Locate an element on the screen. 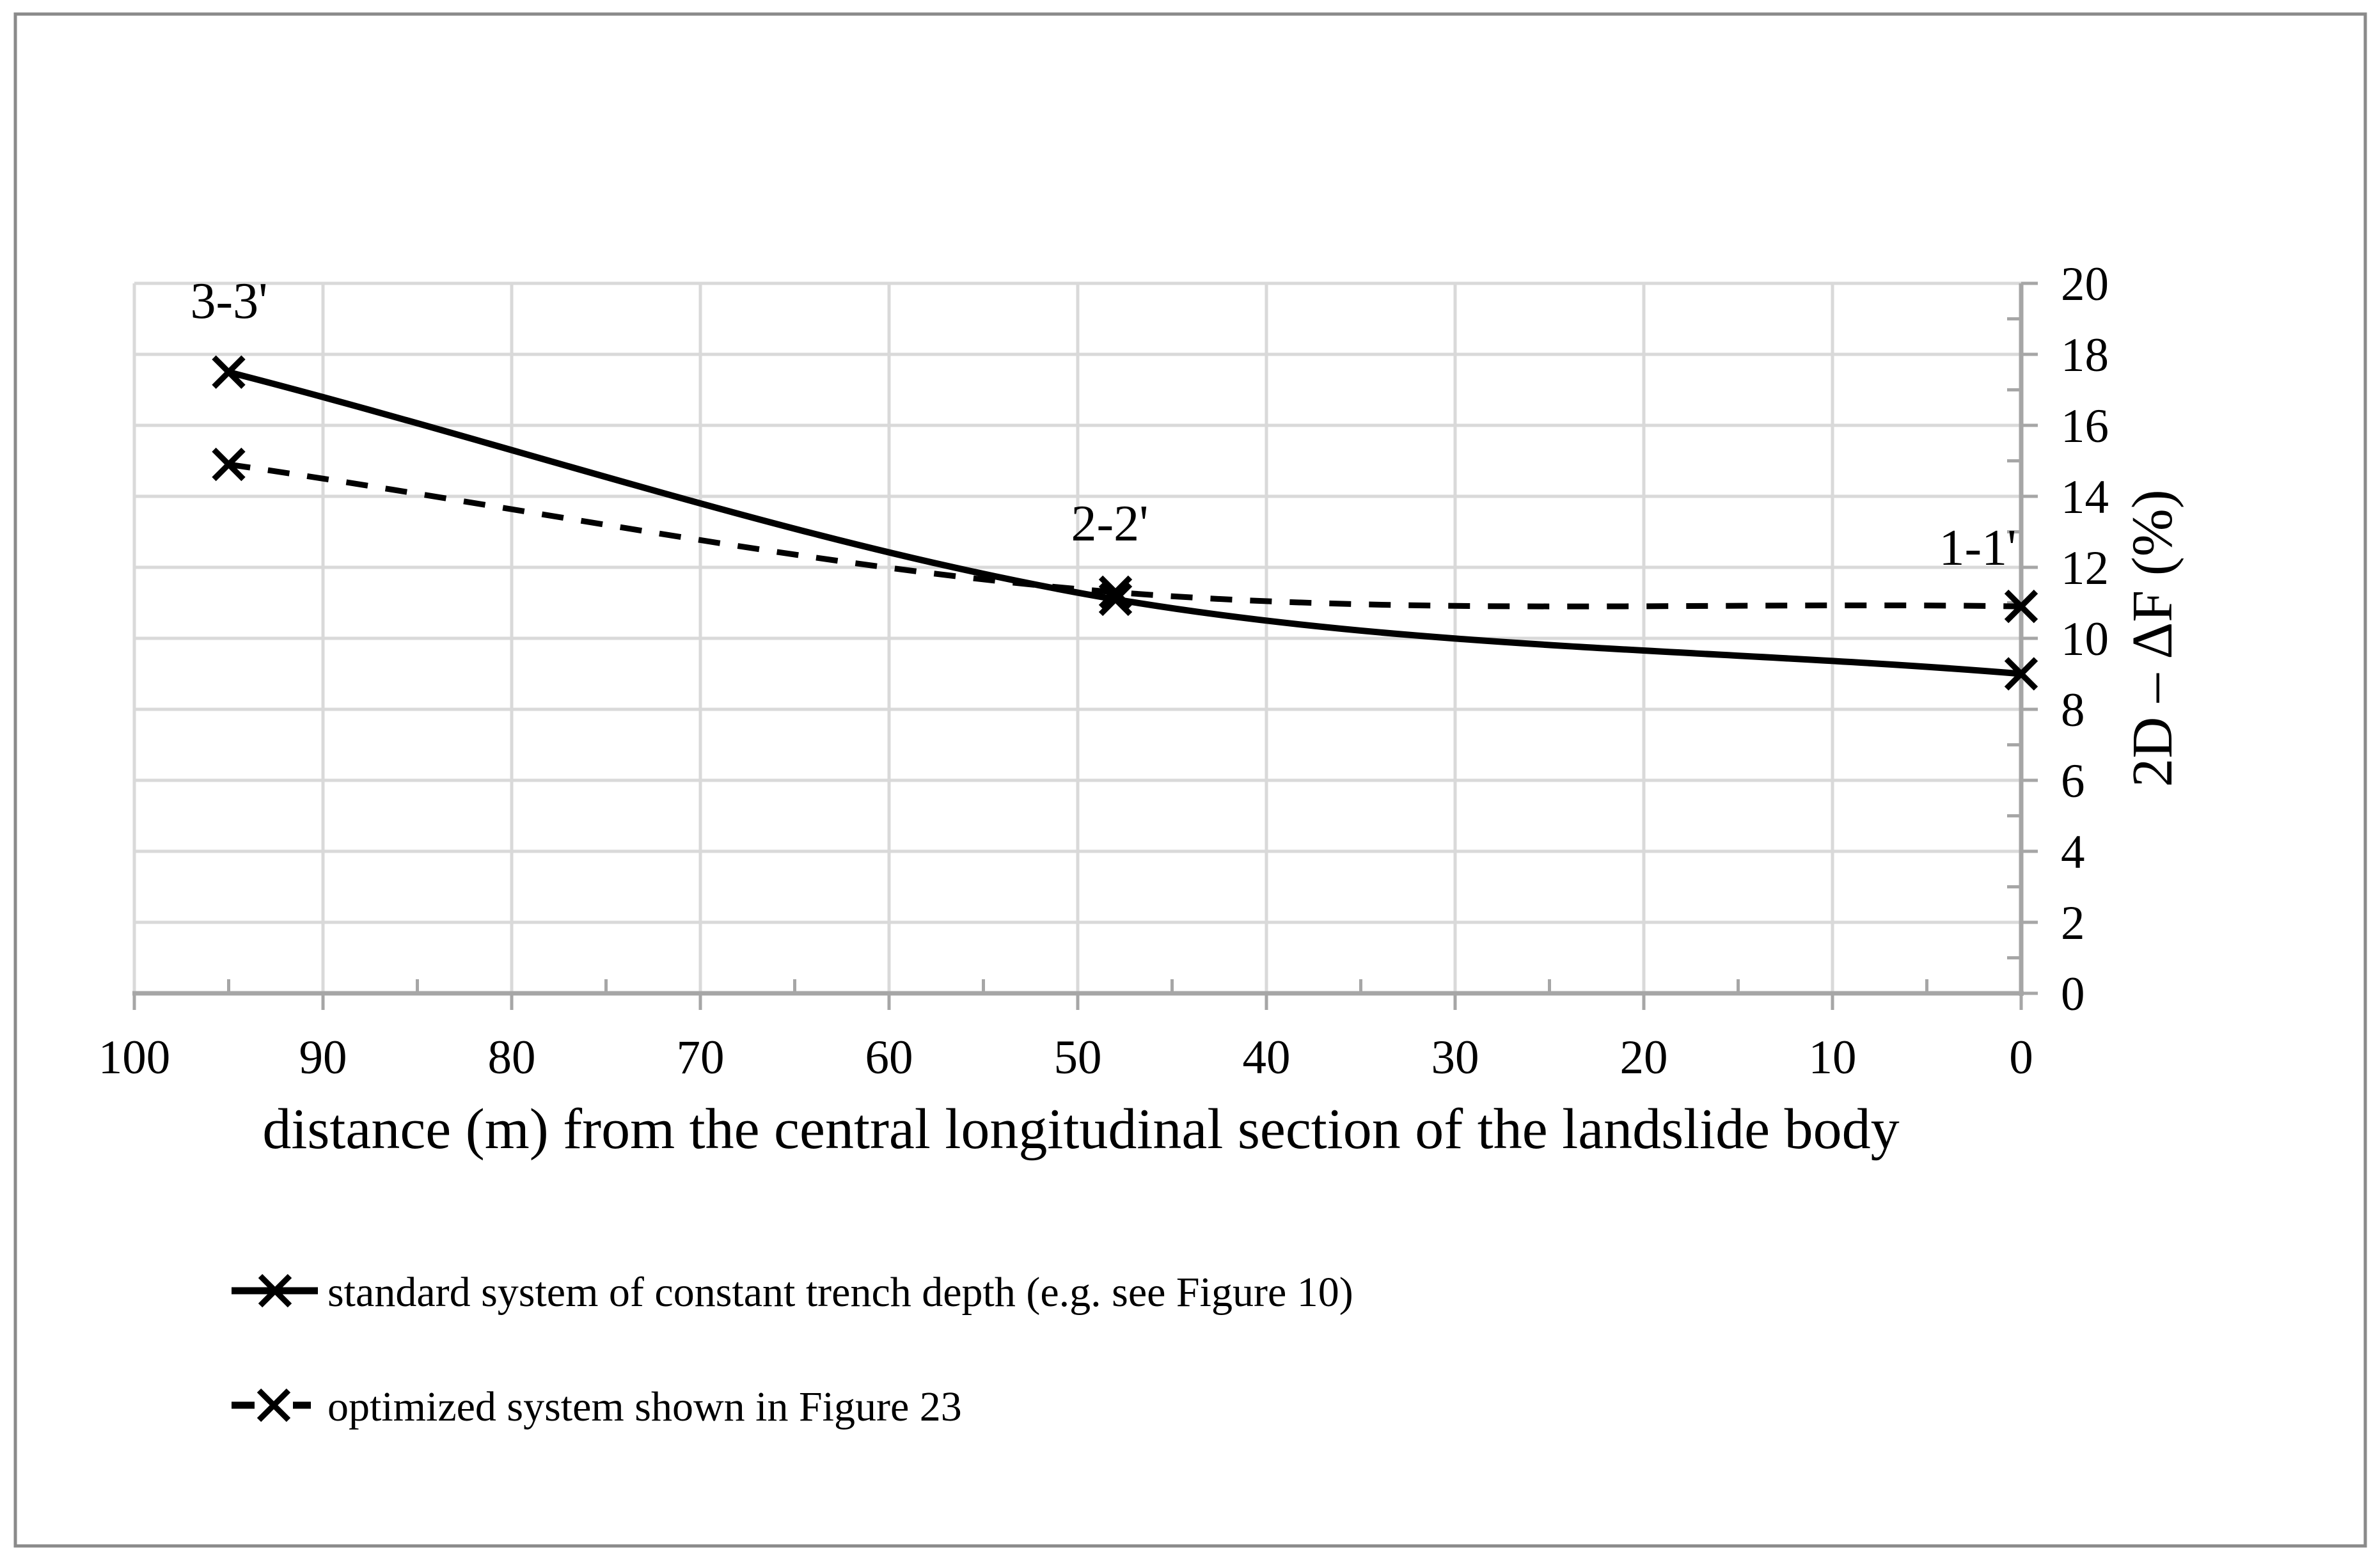  point-label-1-1: 1-1' is located at coordinates (1977, 548).